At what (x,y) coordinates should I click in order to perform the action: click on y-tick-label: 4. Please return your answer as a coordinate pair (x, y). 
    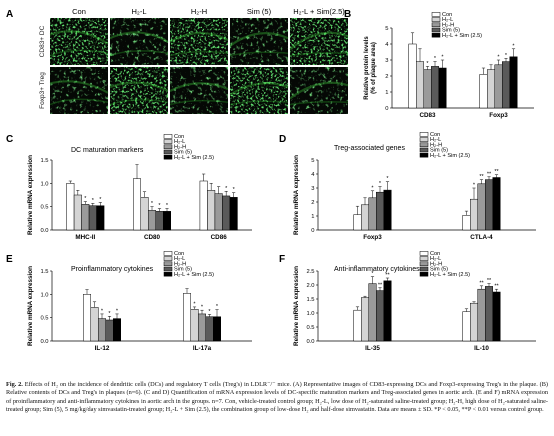
    Looking at the image, I should click on (387, 45).